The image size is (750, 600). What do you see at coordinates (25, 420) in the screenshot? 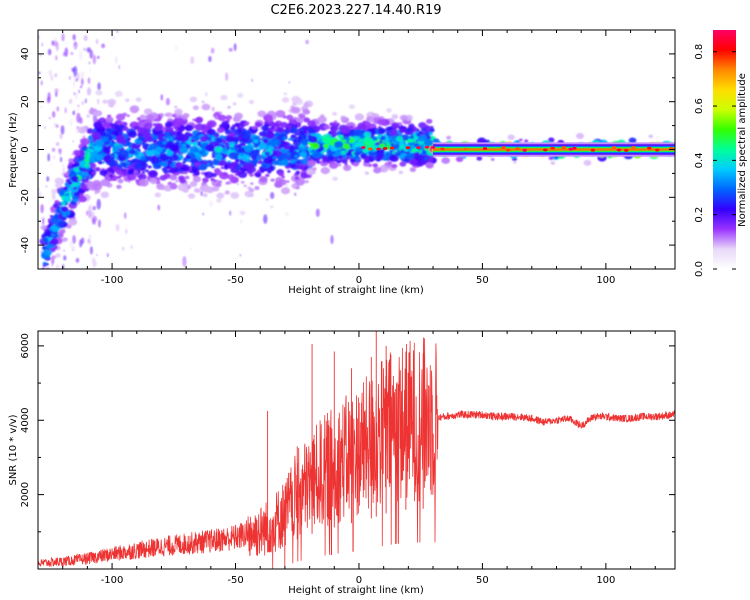
I see `snr-ytick-label: 4000` at bounding box center [25, 420].